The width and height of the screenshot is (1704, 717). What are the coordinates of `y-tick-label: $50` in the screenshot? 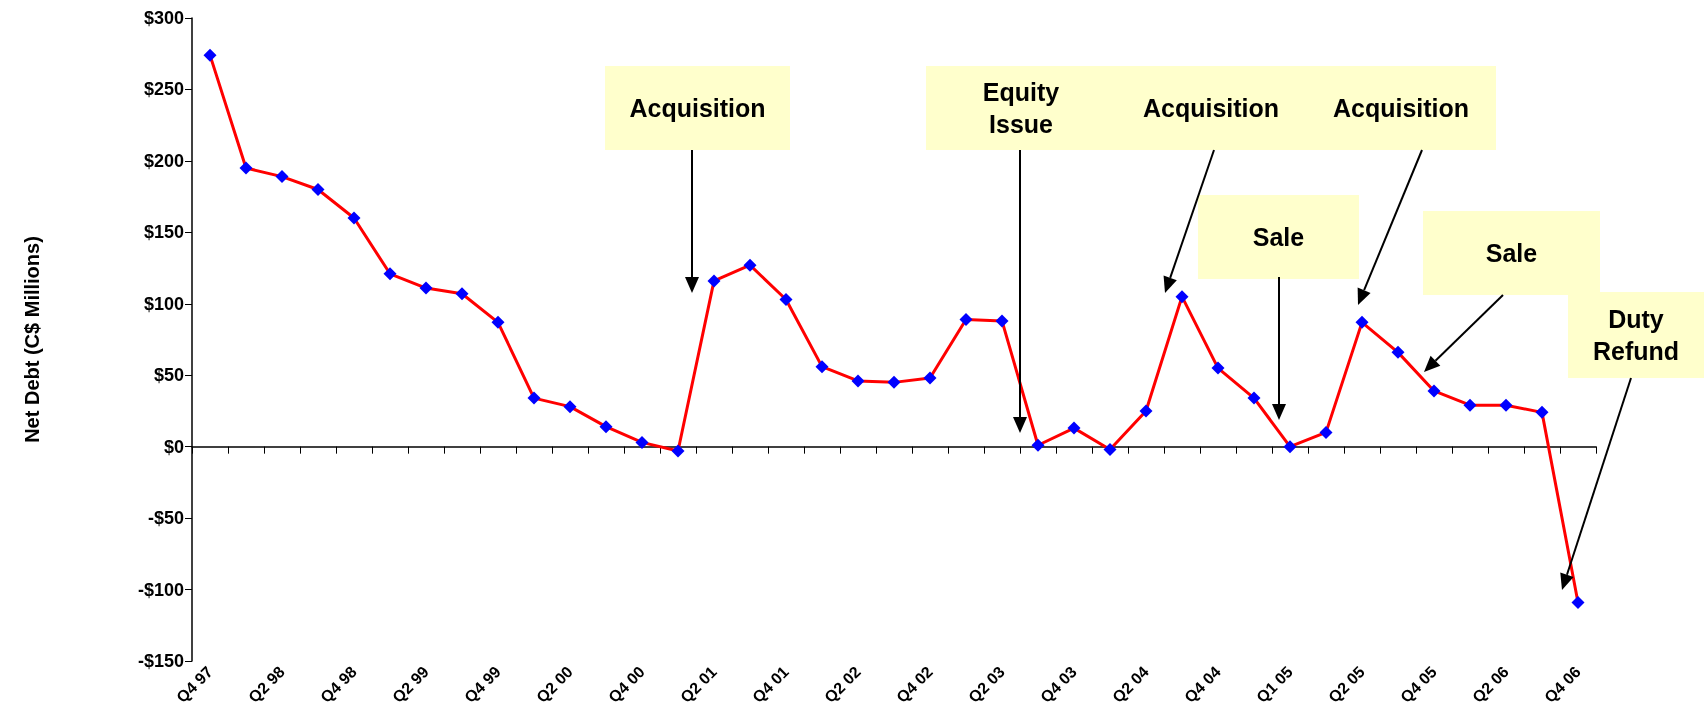 It's located at (168, 375).